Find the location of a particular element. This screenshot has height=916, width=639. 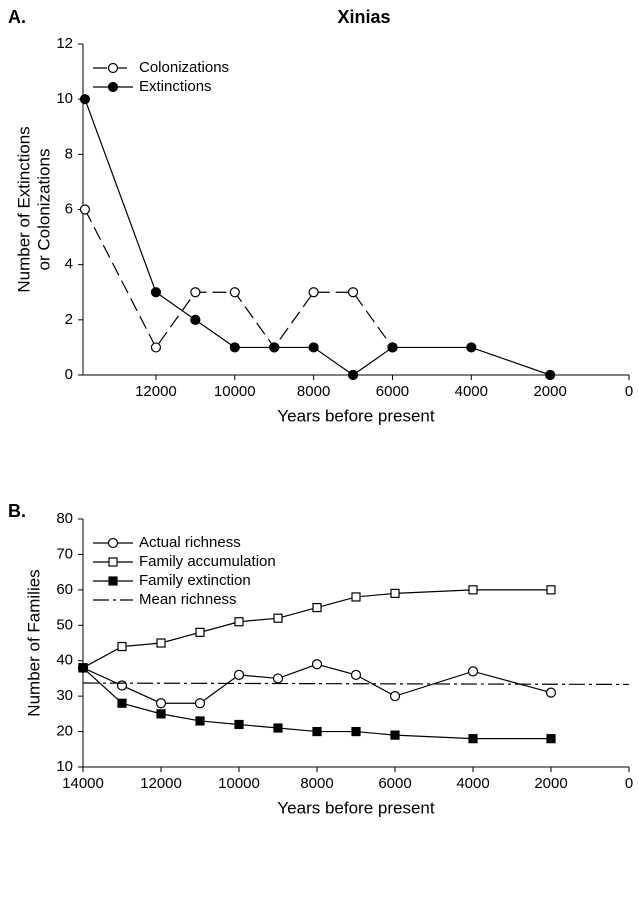

legend-label: Actual richness is located at coordinates (190, 542).